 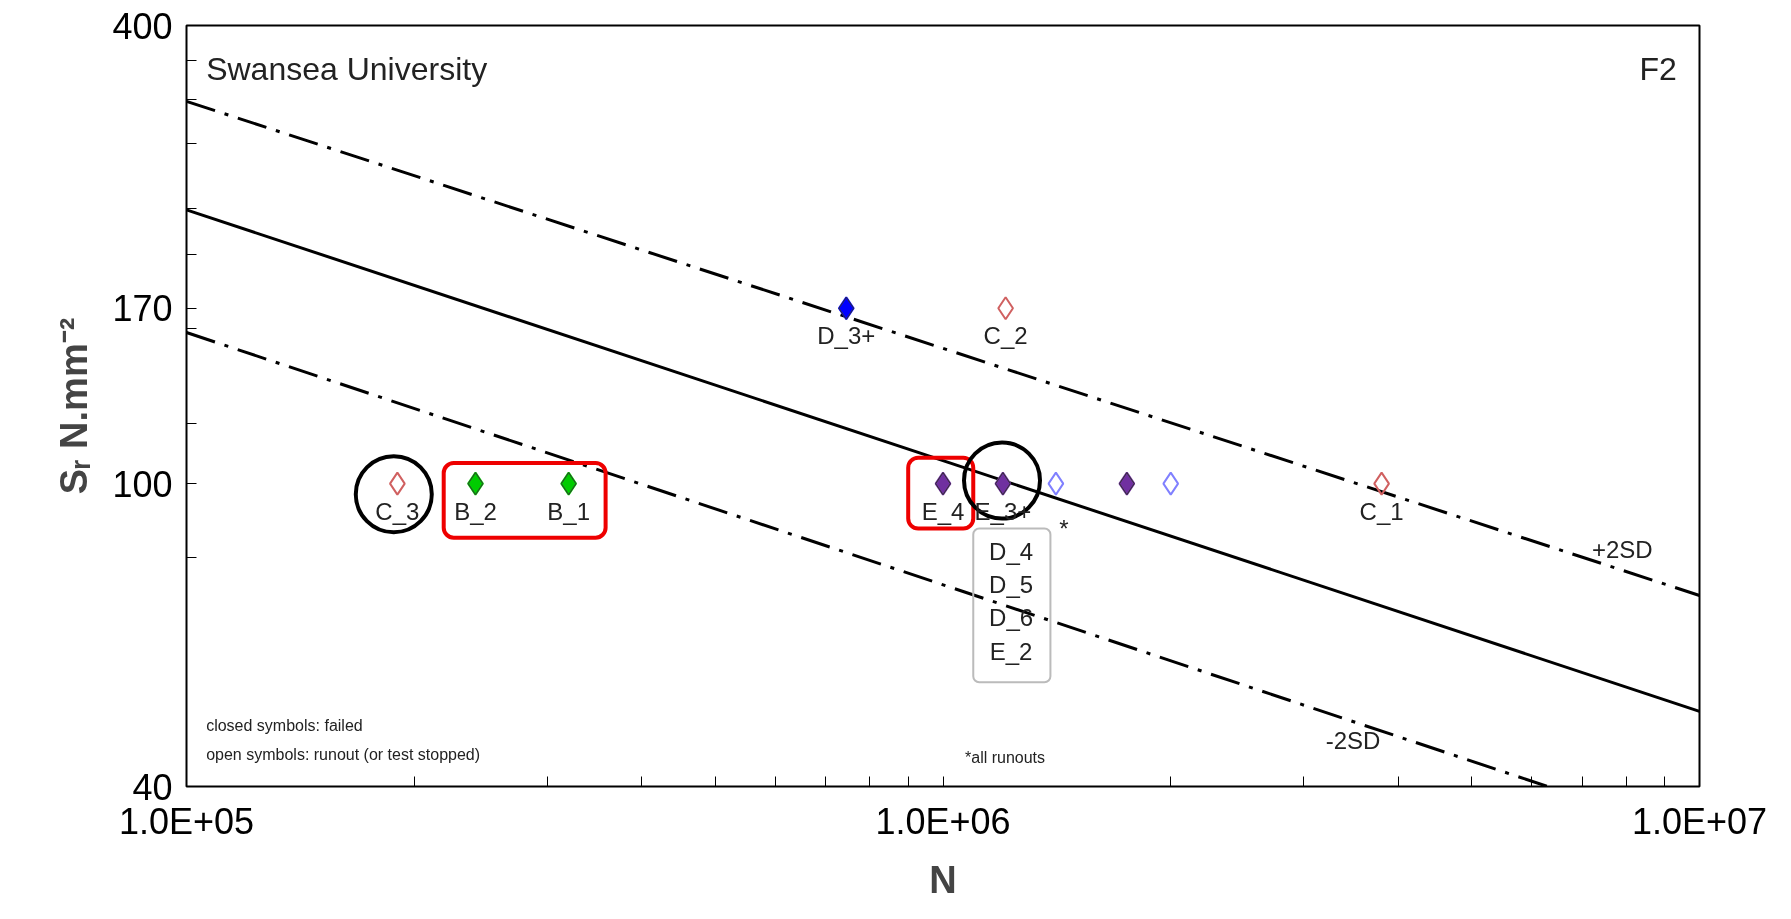 What do you see at coordinates (943, 511) in the screenshot?
I see `annotation: E_4` at bounding box center [943, 511].